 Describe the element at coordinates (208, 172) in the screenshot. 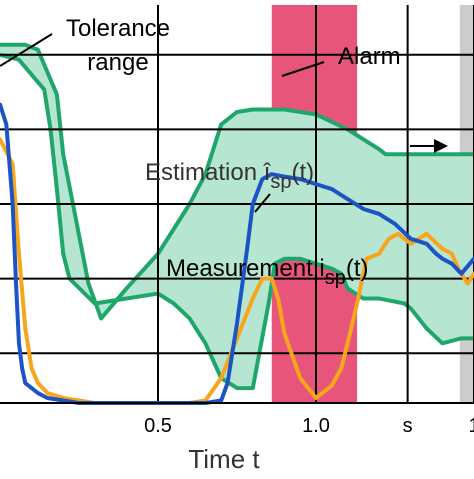

I see `estimation-label-main: Estimation î` at that location.